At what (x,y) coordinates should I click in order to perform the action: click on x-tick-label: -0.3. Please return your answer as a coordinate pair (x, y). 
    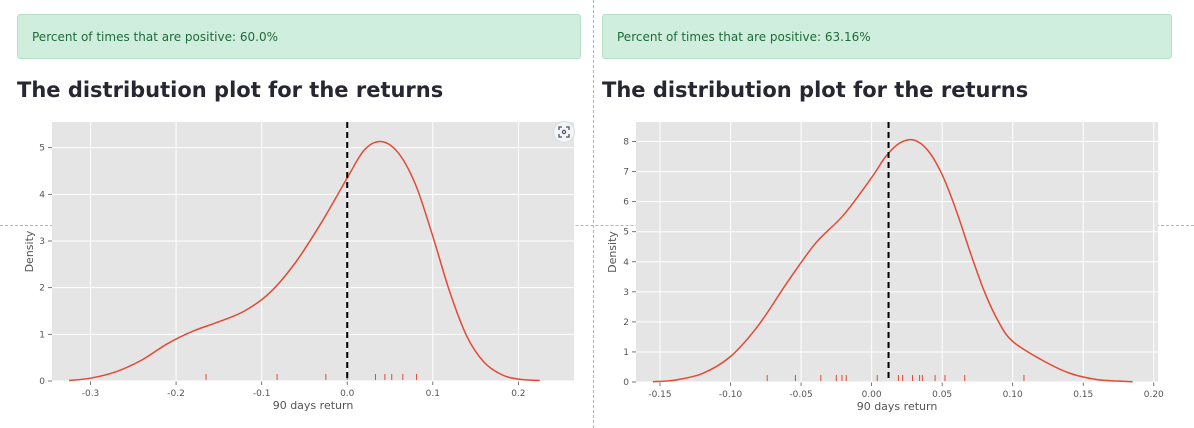
    Looking at the image, I should click on (91, 394).